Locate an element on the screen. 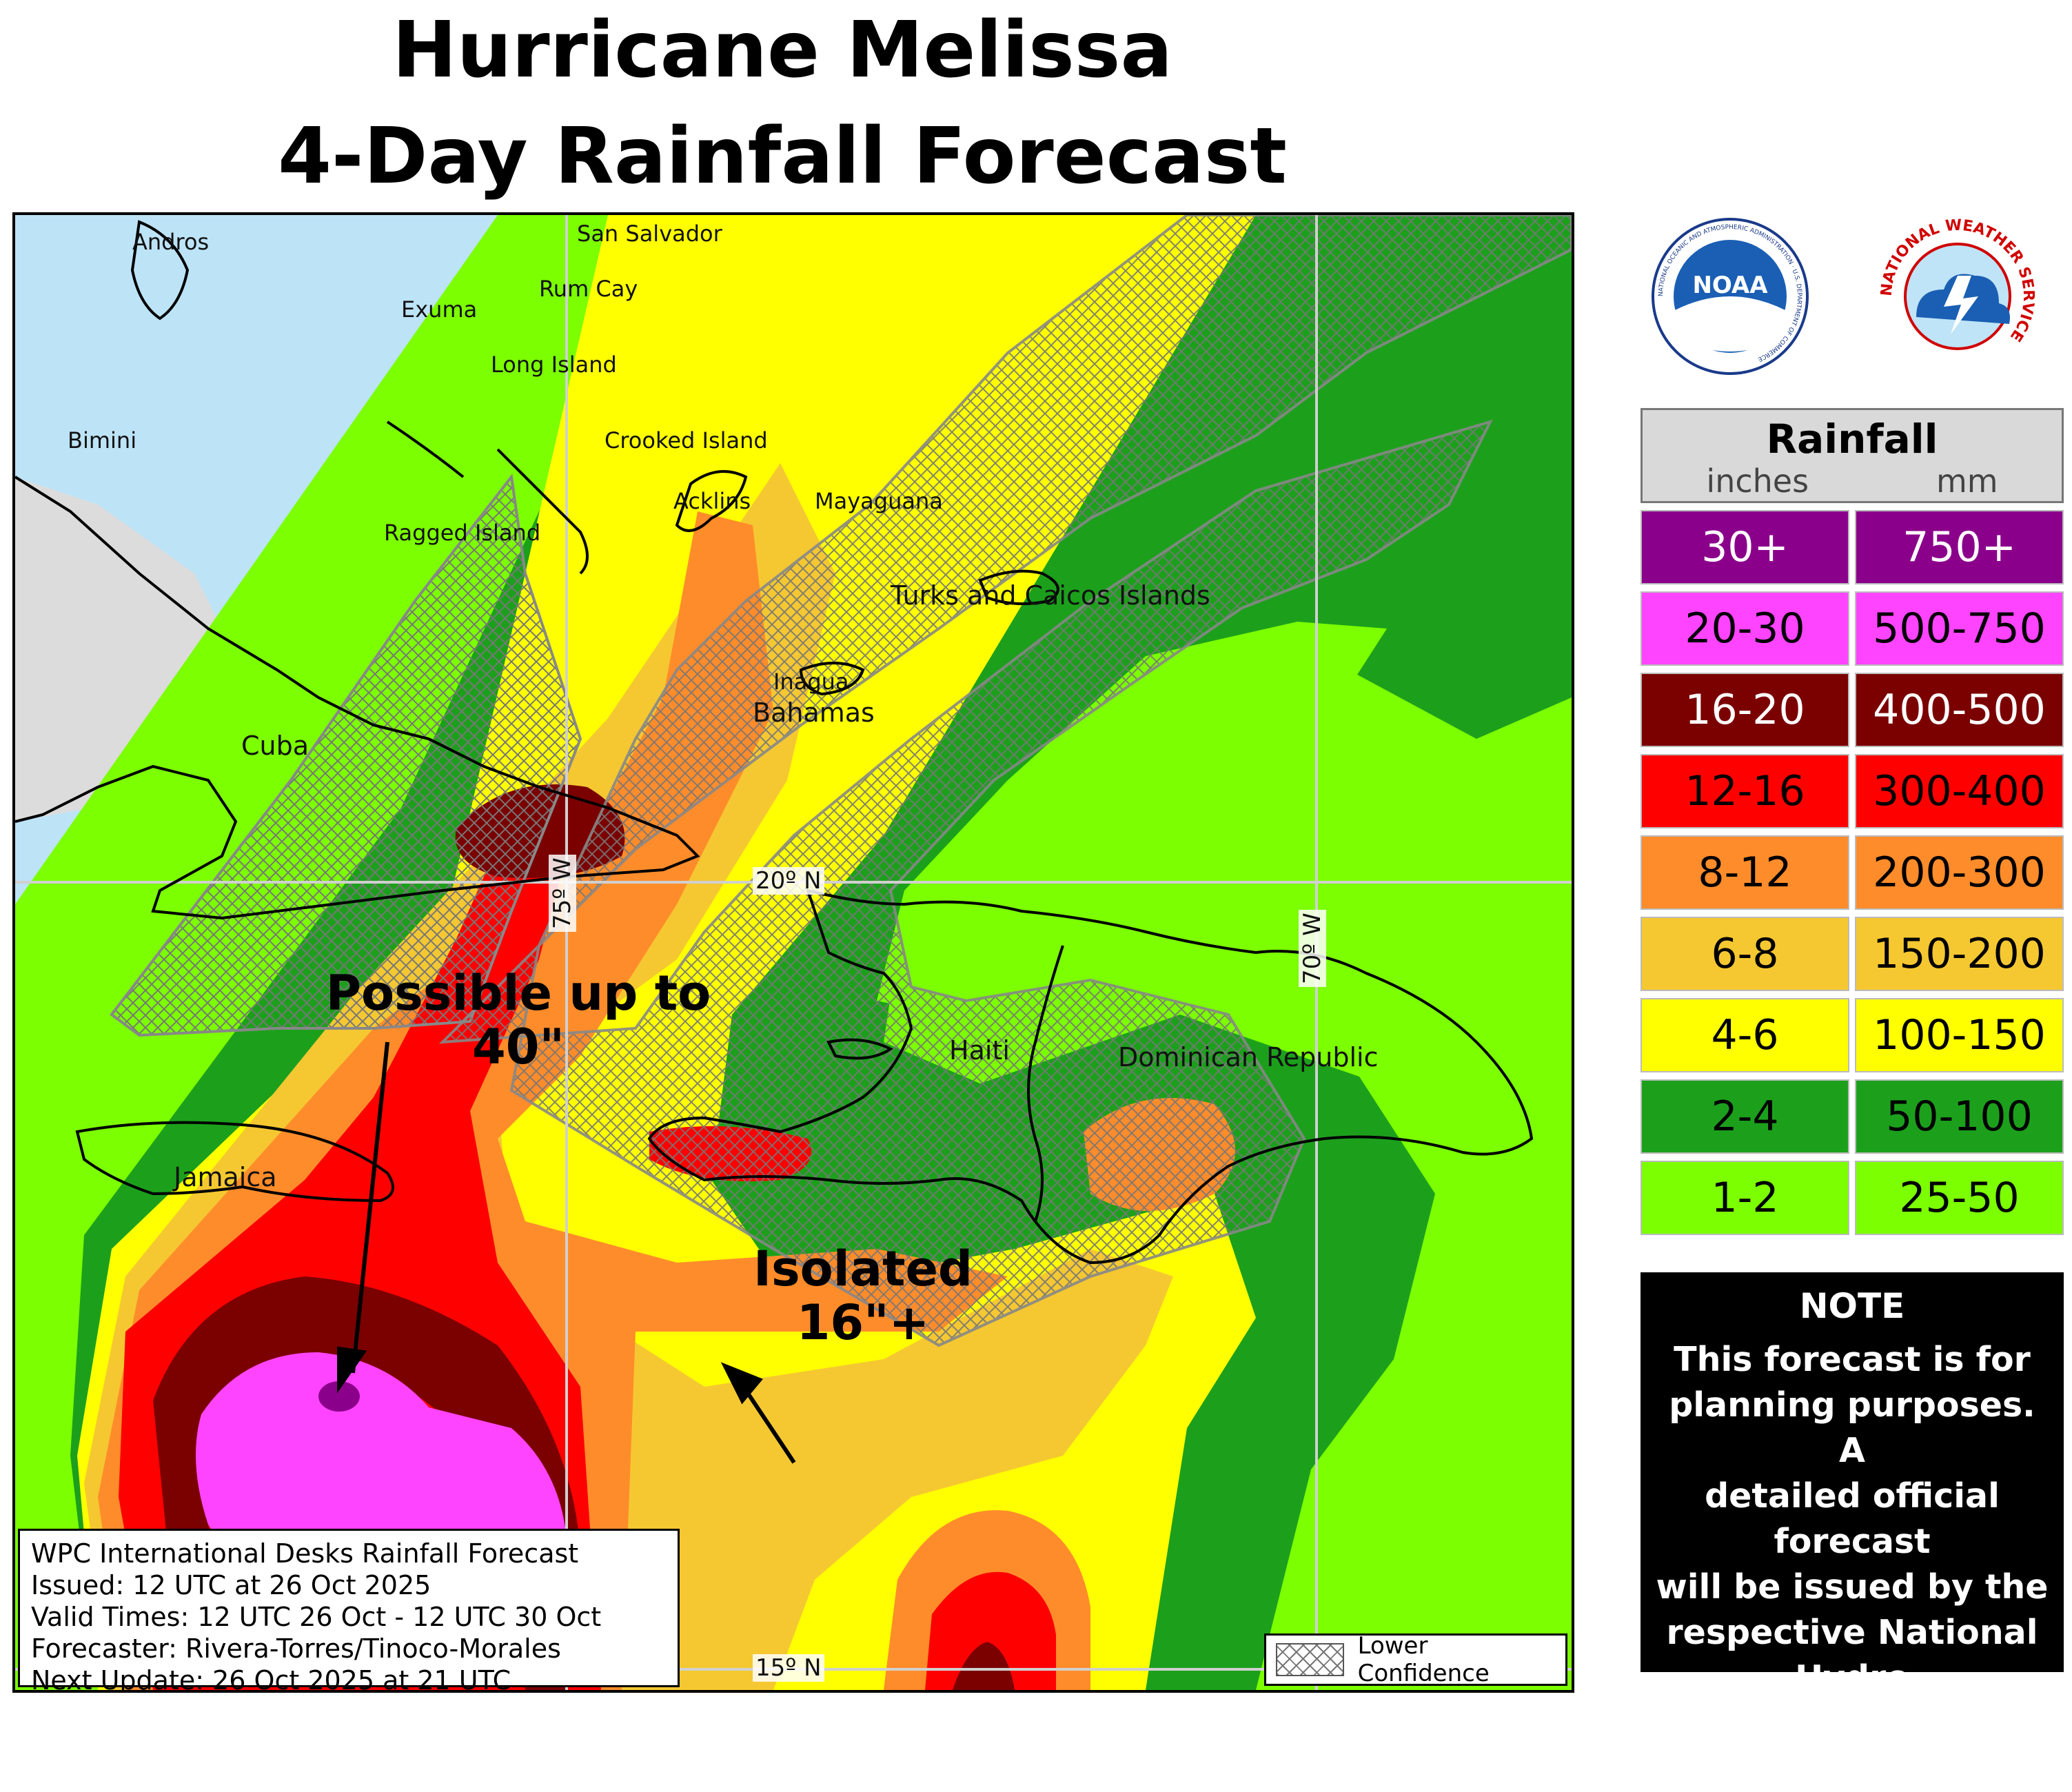 This screenshot has width=2072, height=1792. legend-cell-inches: 2-4 is located at coordinates (1745, 1116).